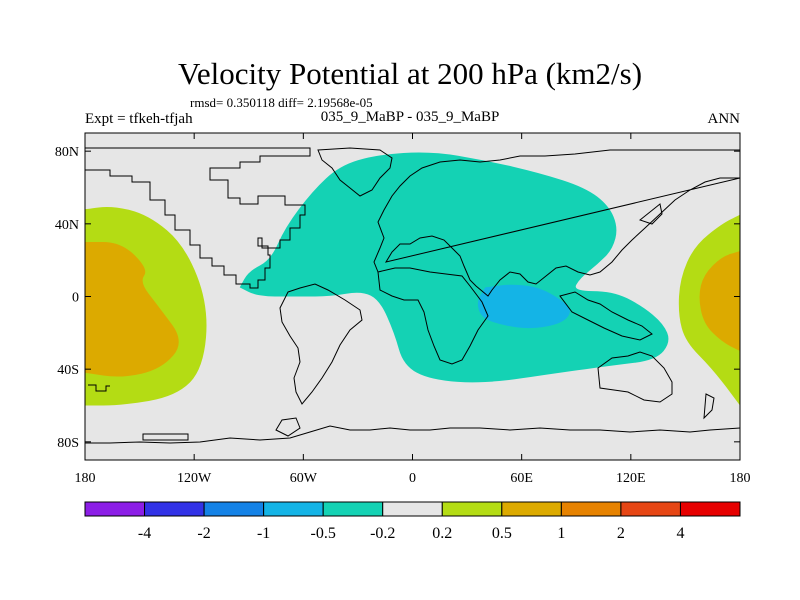 Image resolution: width=800 pixels, height=600 pixels. Describe the element at coordinates (198, 218) in the screenshot. I see `north-america-coastline` at that location.